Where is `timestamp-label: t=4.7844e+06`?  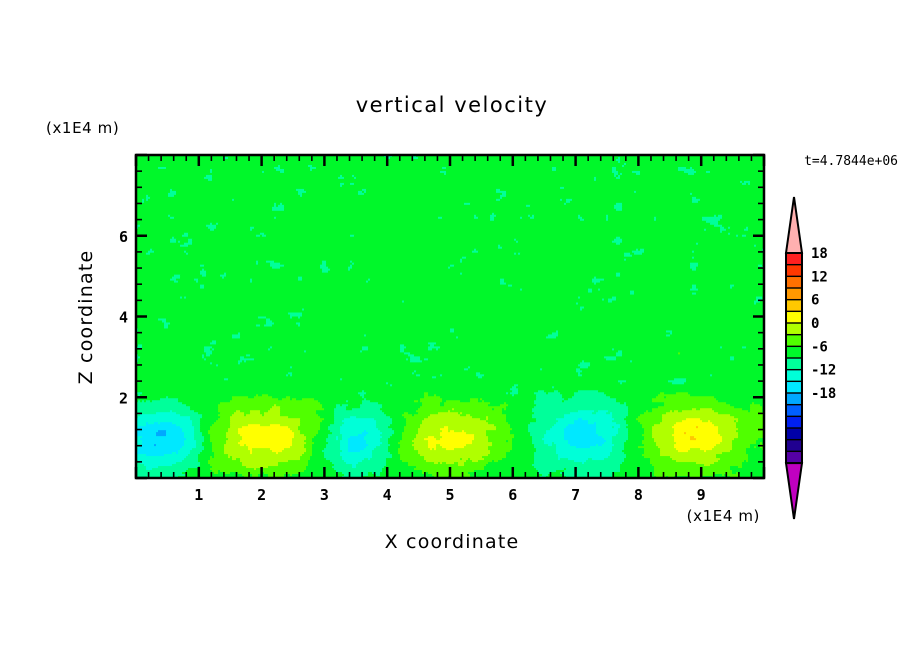 timestamp-label: t=4.7844e+06 is located at coordinates (851, 161).